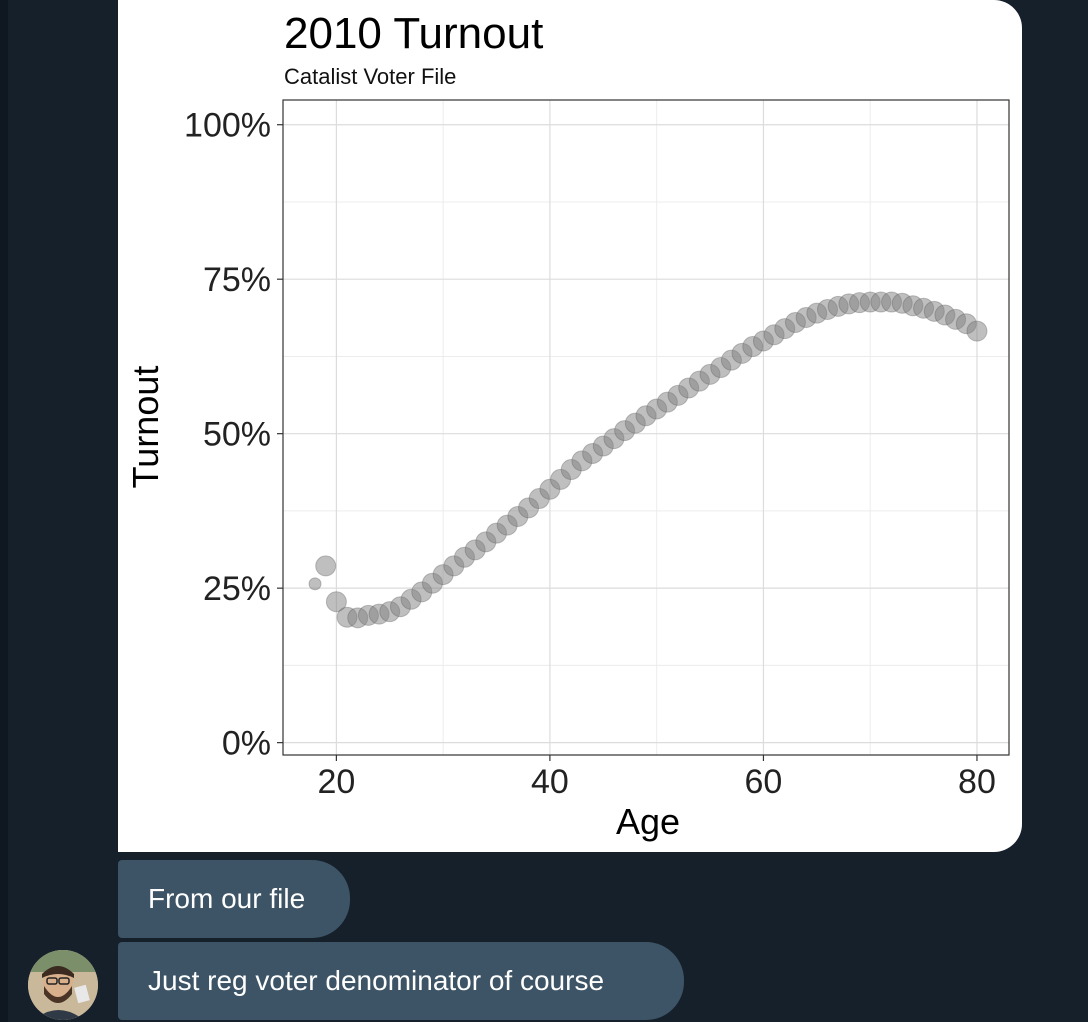 Image resolution: width=1088 pixels, height=1022 pixels. What do you see at coordinates (336, 782) in the screenshot?
I see `x-tick-label: 20` at bounding box center [336, 782].